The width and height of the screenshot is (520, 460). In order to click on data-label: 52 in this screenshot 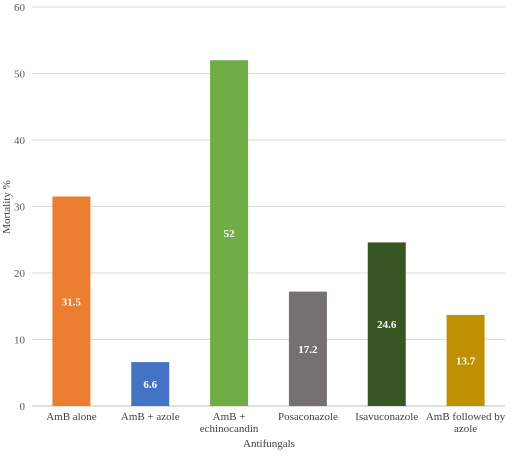, I will do `click(230, 234)`.